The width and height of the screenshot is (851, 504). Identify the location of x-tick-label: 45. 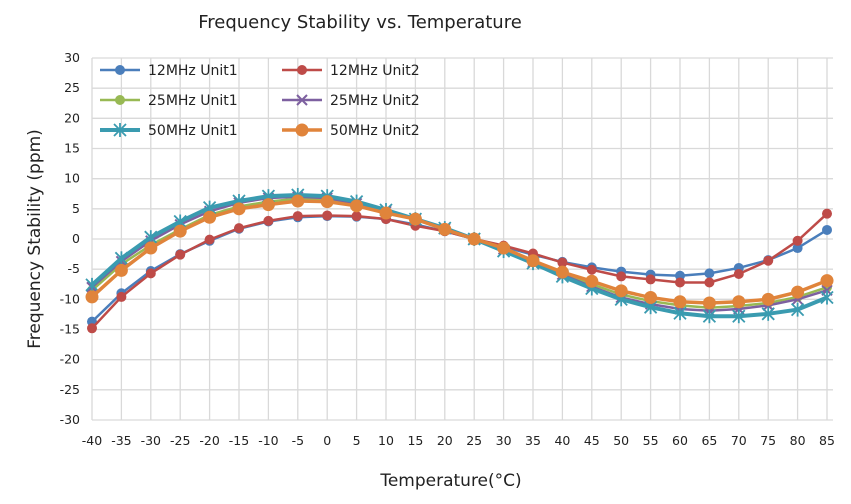
(592, 440).